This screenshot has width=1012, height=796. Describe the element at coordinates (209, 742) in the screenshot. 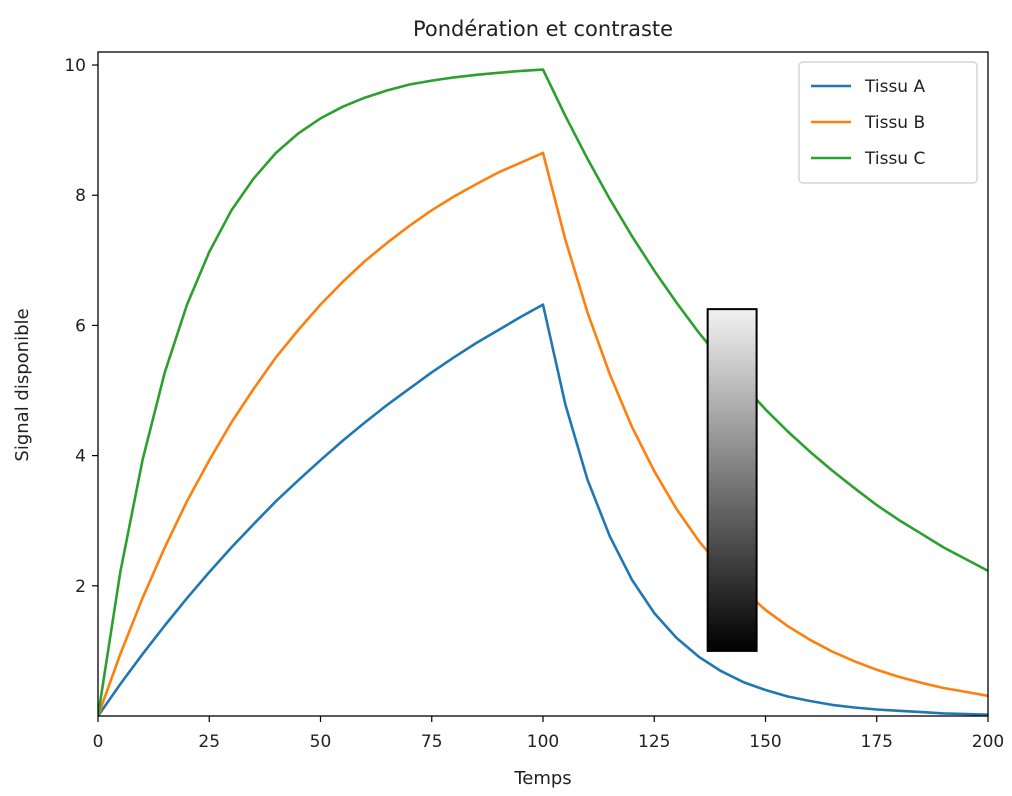

I see `x-tick-label: 25` at that location.